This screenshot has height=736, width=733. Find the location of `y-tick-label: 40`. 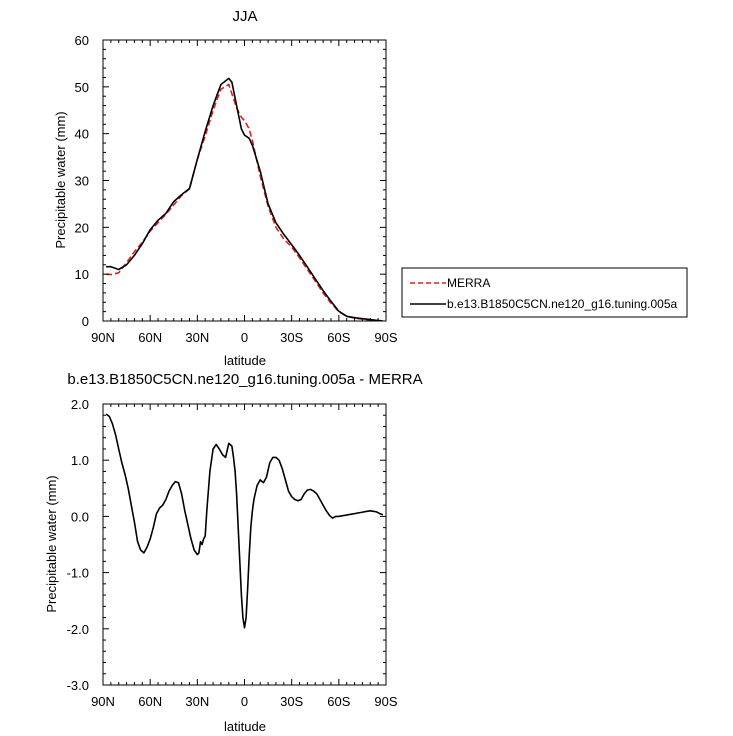

y-tick-label: 40 is located at coordinates (82, 134).